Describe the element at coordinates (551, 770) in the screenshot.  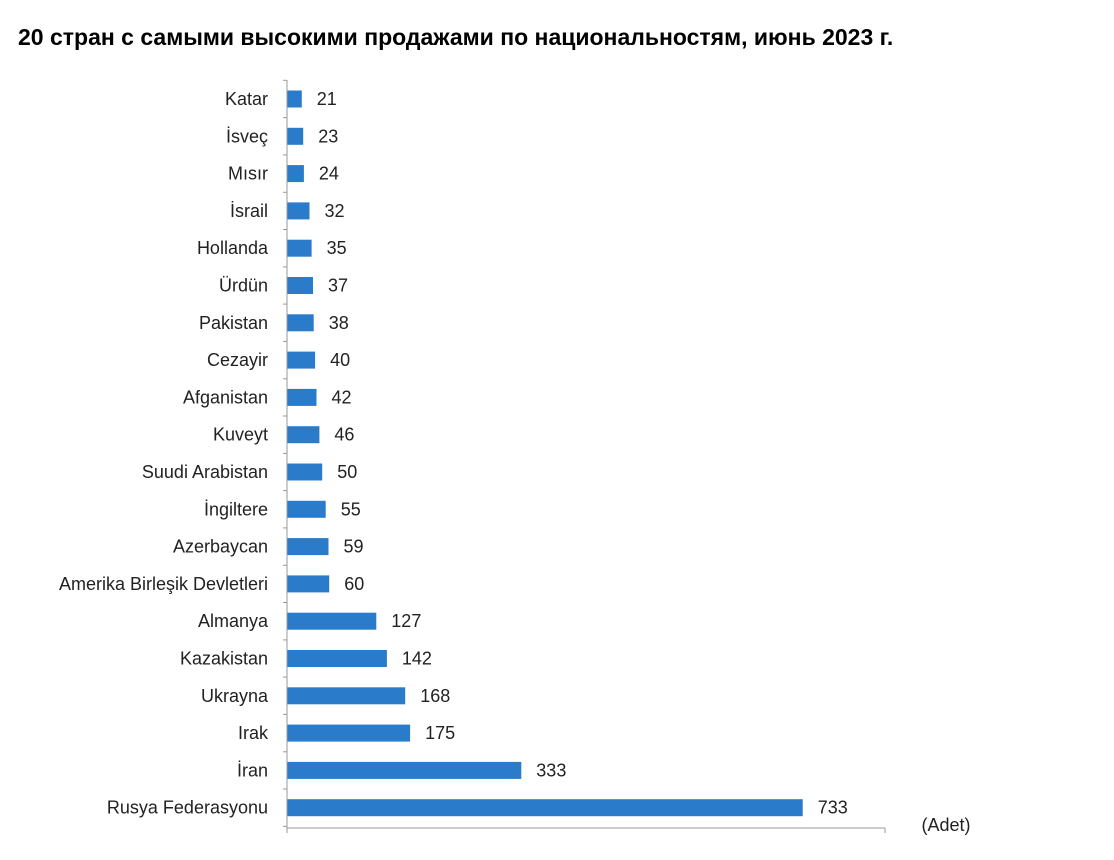
I see `value-label: 333` at that location.